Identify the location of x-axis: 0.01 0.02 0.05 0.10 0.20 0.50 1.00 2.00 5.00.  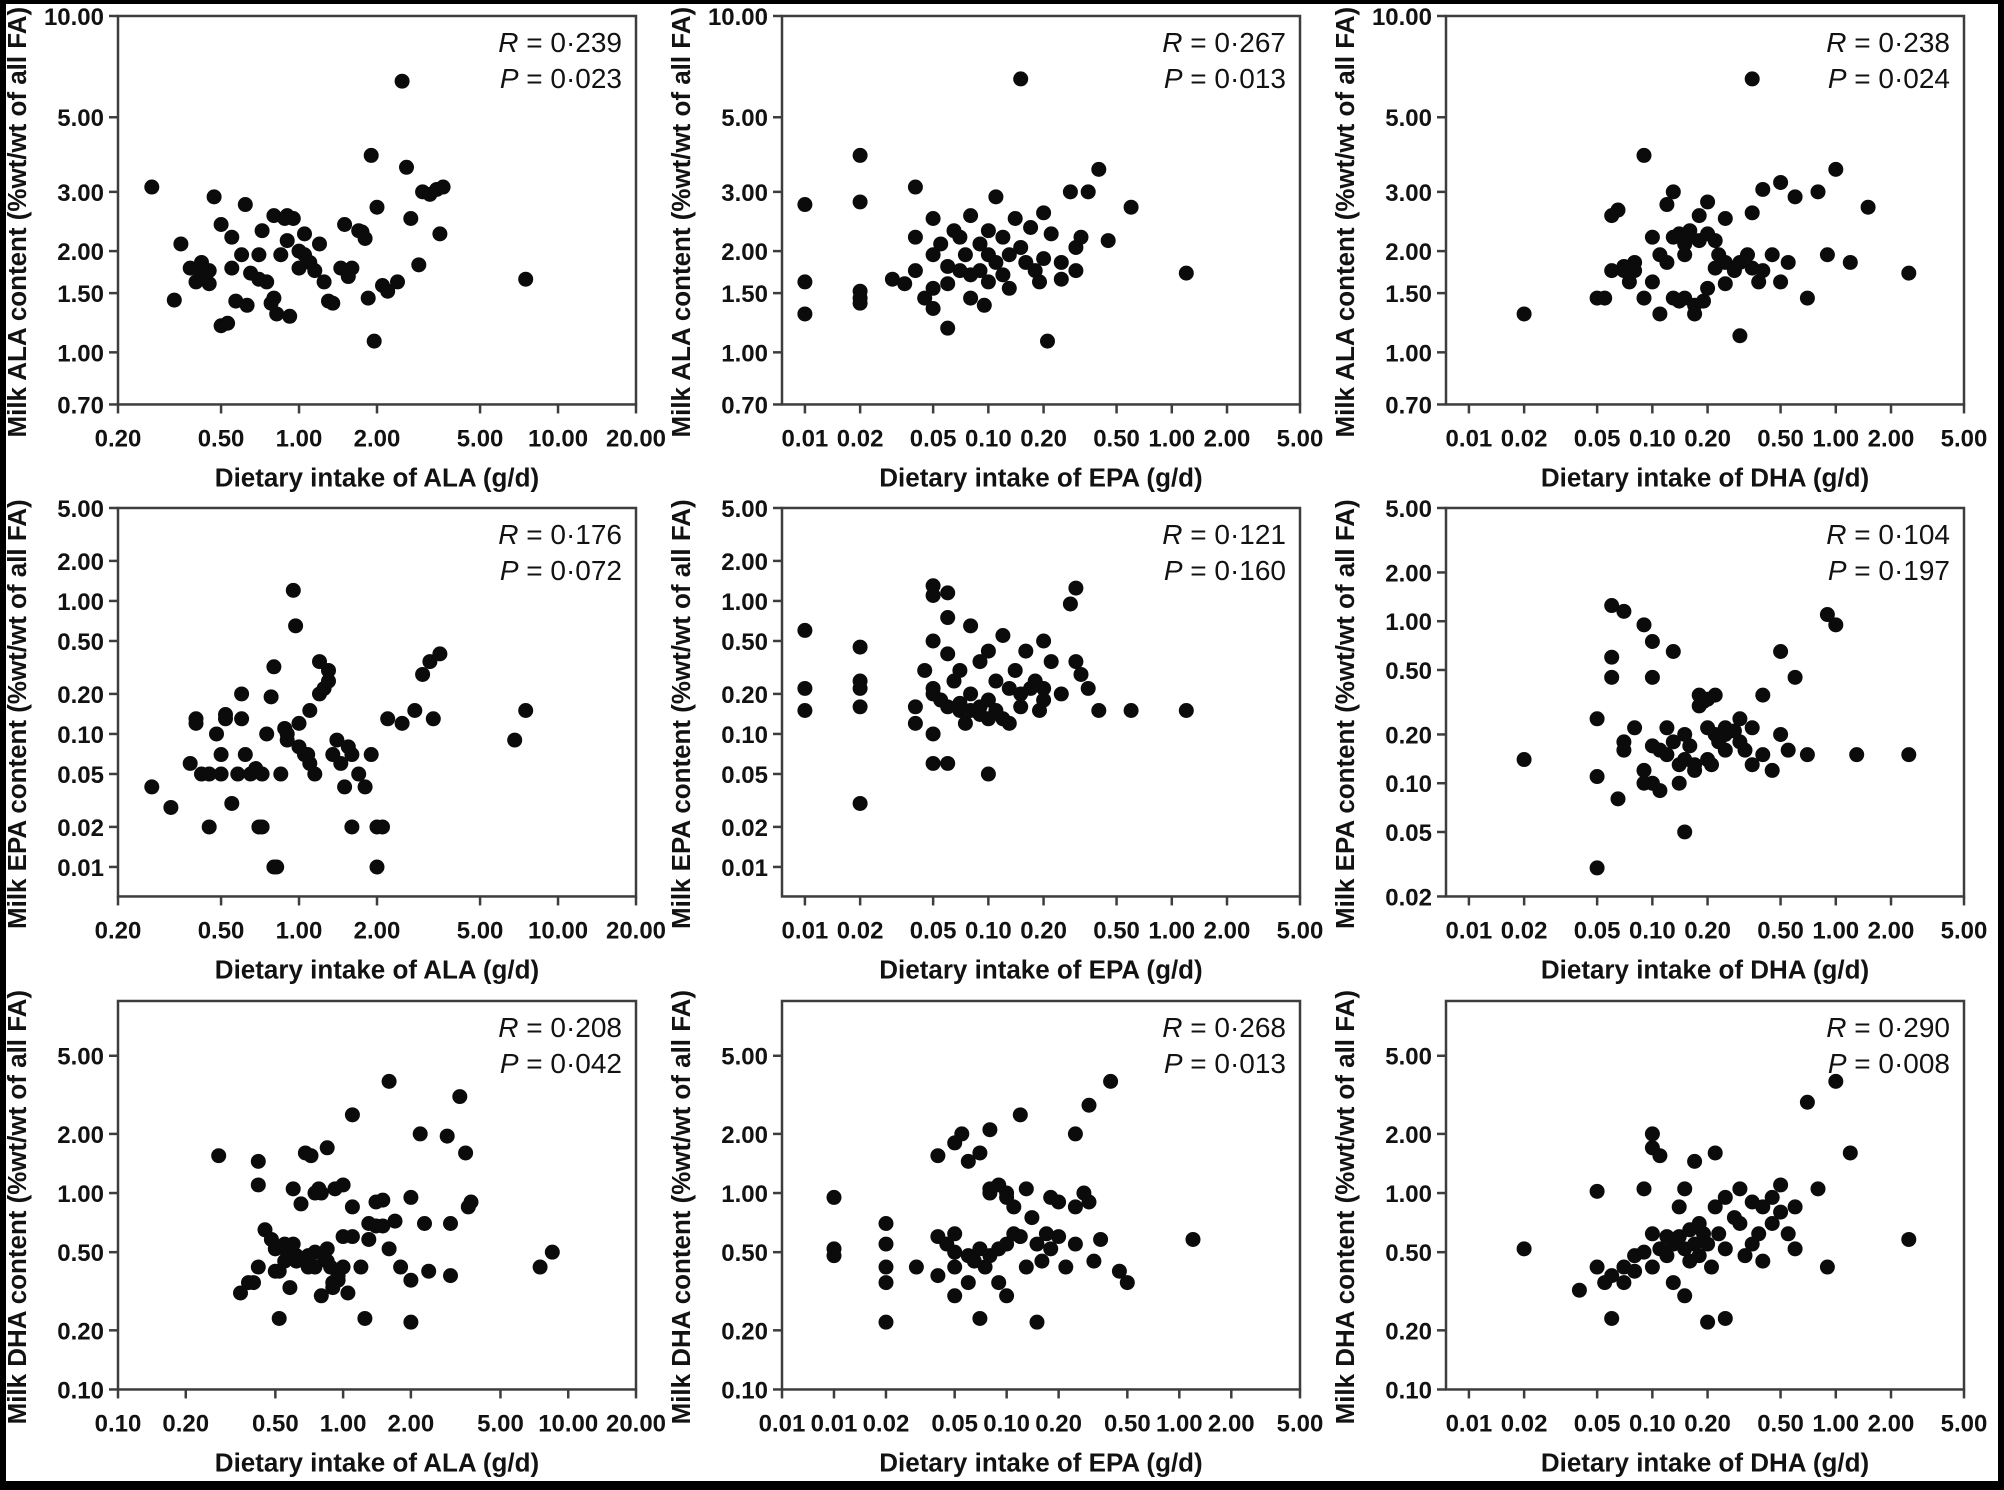
(1053, 428).